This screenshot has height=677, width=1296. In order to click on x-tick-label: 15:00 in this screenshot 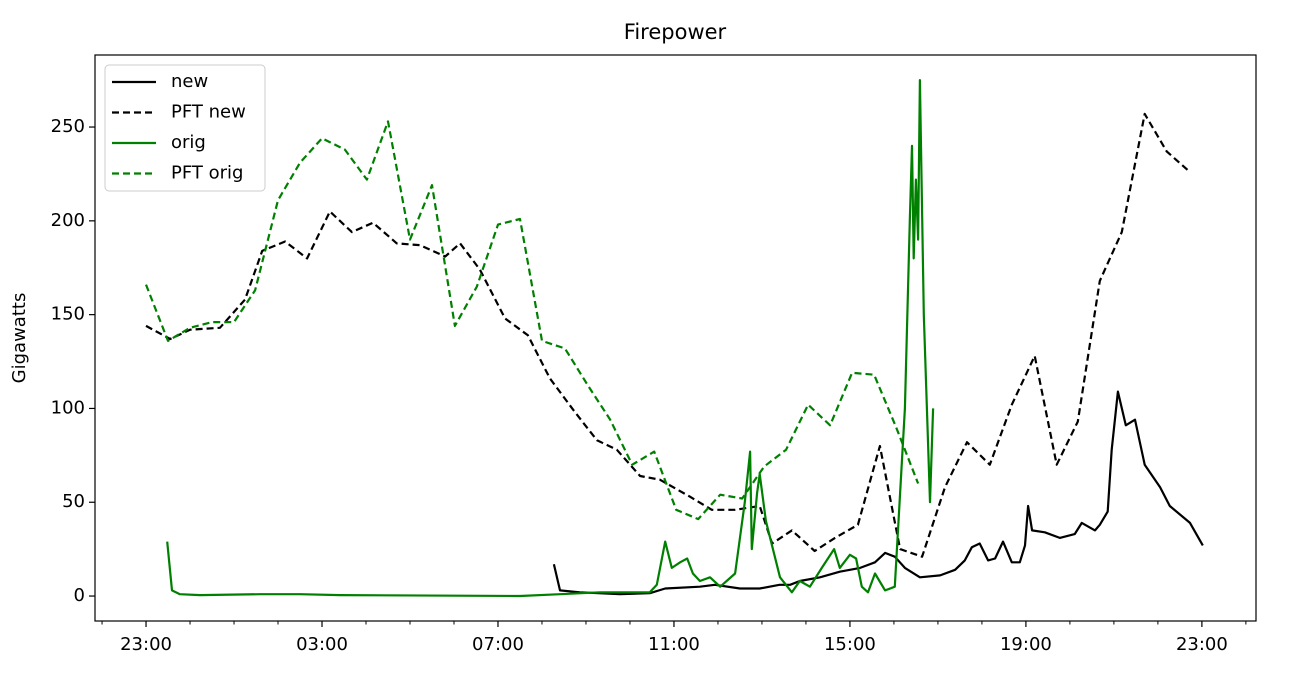, I will do `click(850, 644)`.